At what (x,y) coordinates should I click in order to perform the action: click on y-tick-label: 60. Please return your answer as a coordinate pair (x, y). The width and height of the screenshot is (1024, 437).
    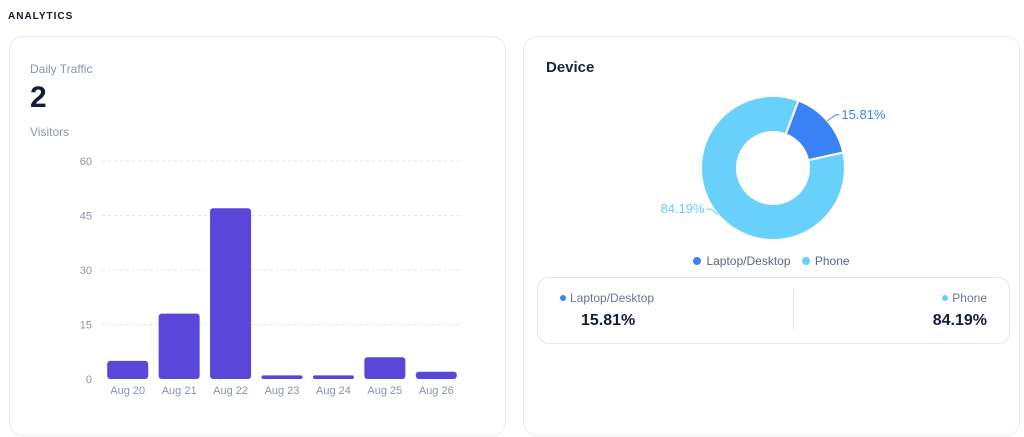
    Looking at the image, I should click on (86, 162).